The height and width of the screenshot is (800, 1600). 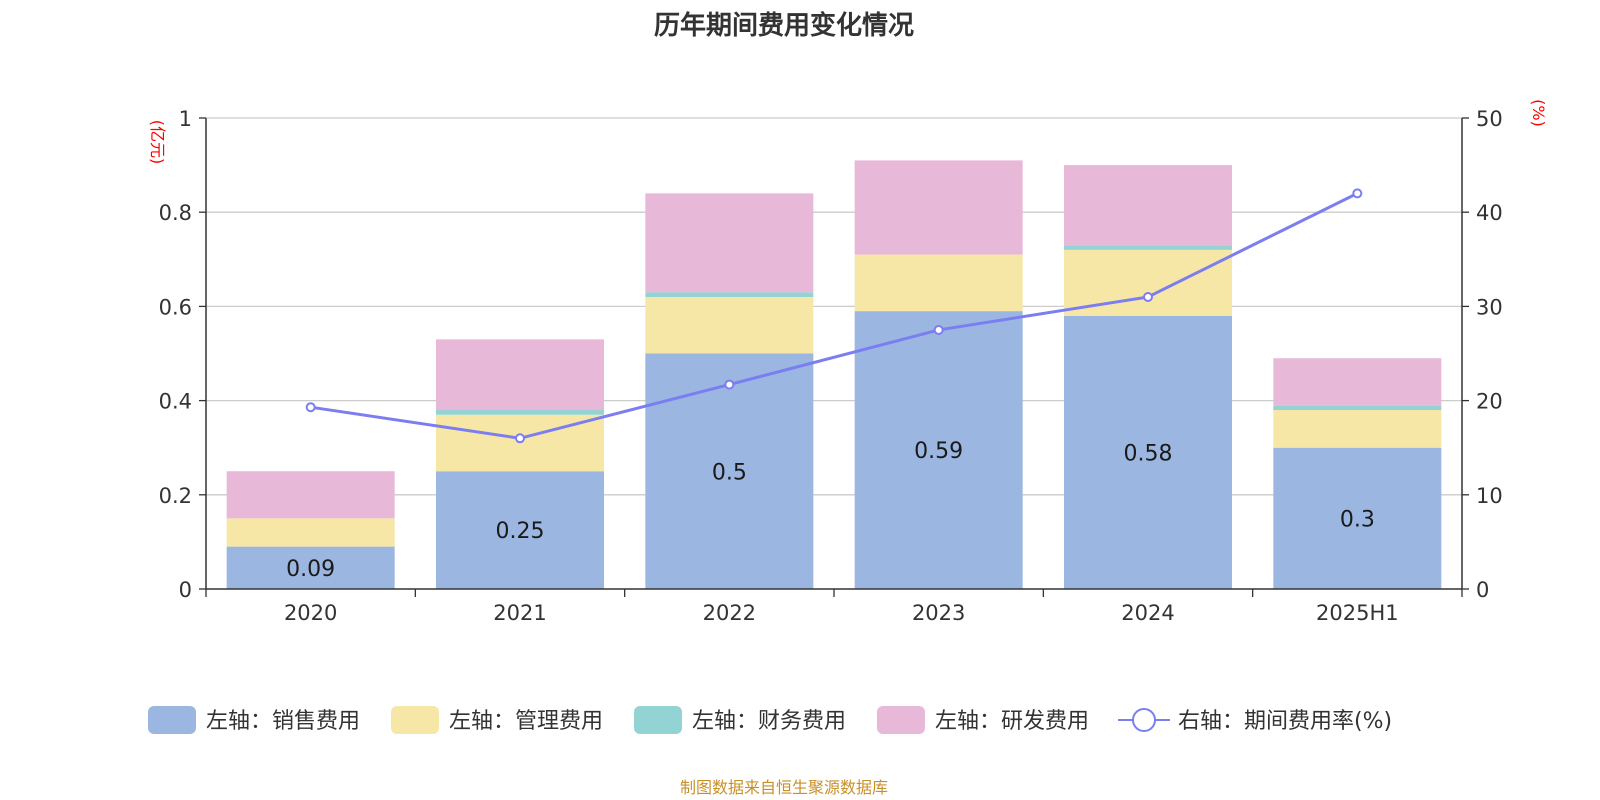 I want to click on bar-data-label: 0.09, so click(x=310, y=569).